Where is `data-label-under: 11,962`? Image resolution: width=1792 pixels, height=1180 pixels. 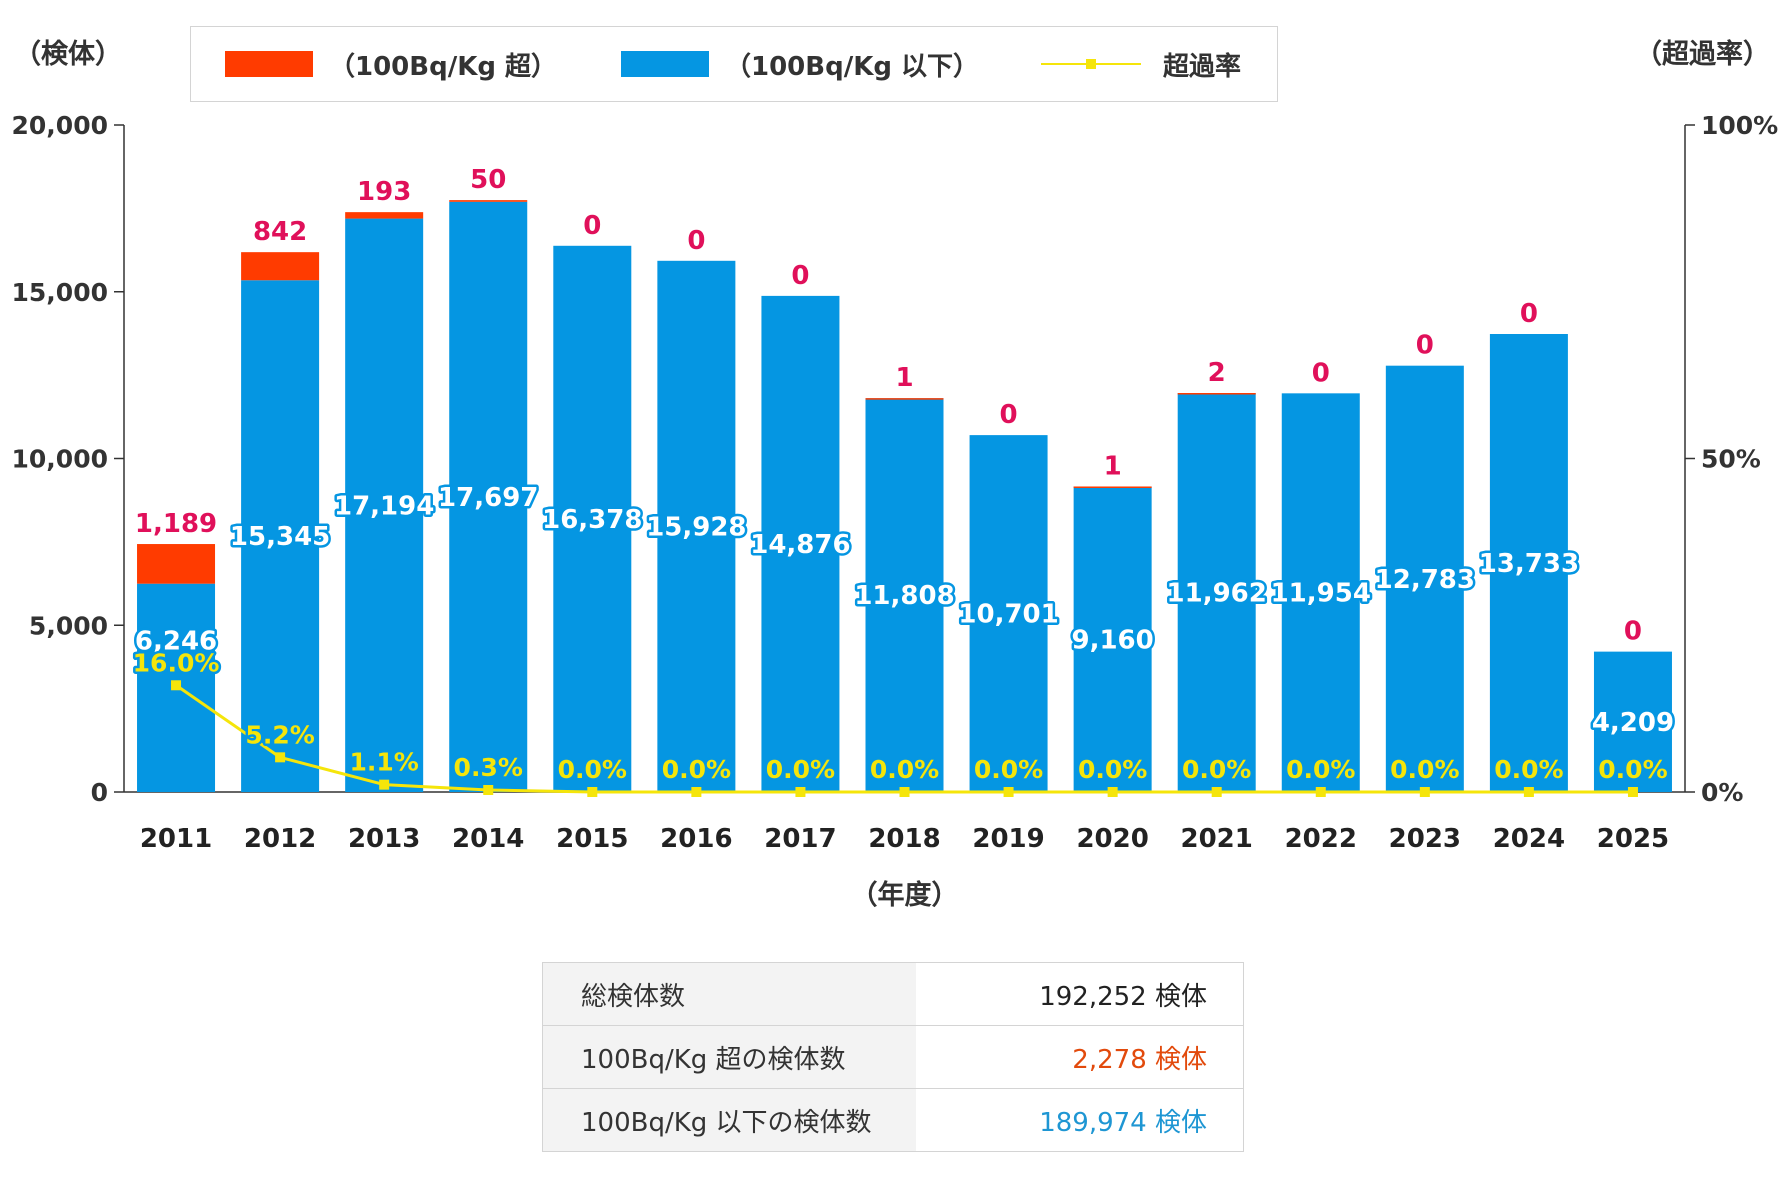 data-label-under: 11,962 is located at coordinates (1217, 594).